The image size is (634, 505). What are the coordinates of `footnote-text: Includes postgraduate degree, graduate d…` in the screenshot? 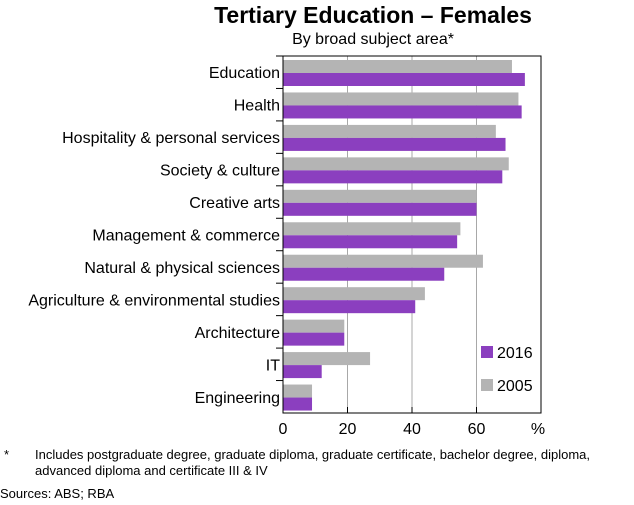 It's located at (313, 462).